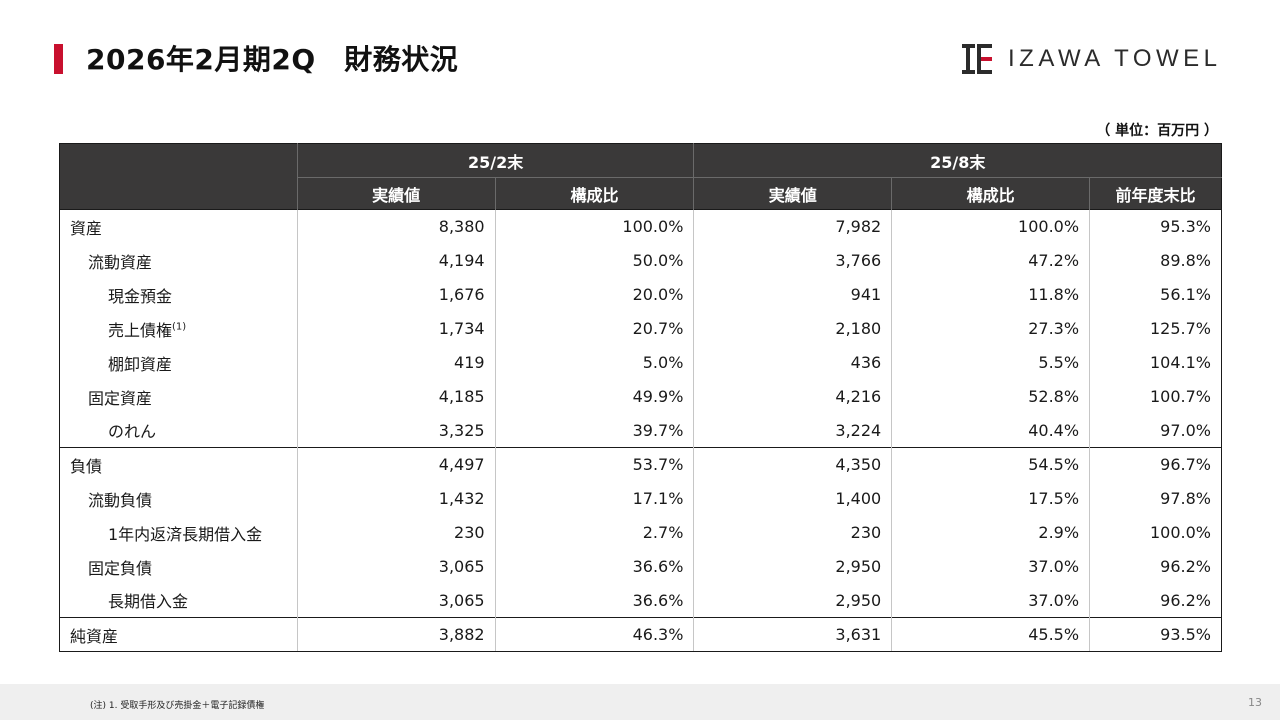 This screenshot has width=1280, height=720. Describe the element at coordinates (640, 702) in the screenshot. I see `footer: (注) 1. 受取手形及び売掛金＋電子記録債権 13` at that location.